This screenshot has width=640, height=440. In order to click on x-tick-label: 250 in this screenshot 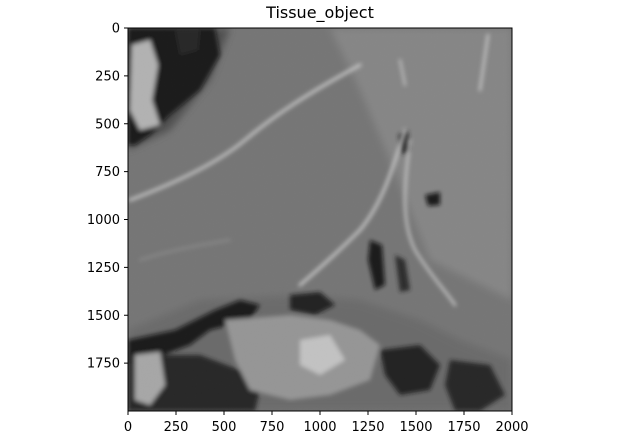, I will do `click(176, 427)`.